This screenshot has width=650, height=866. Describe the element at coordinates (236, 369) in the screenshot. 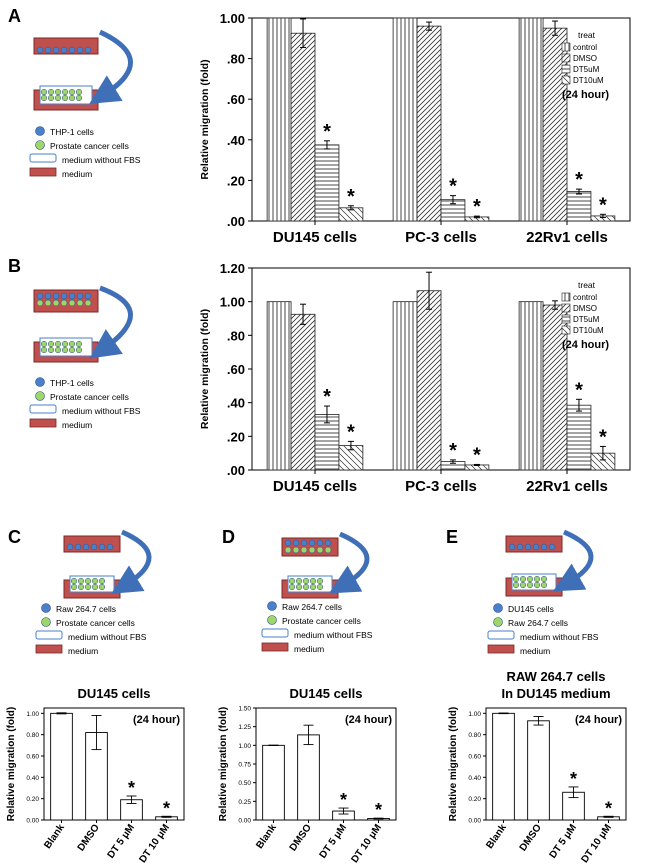

I see `y-tick-label: .60` at that location.